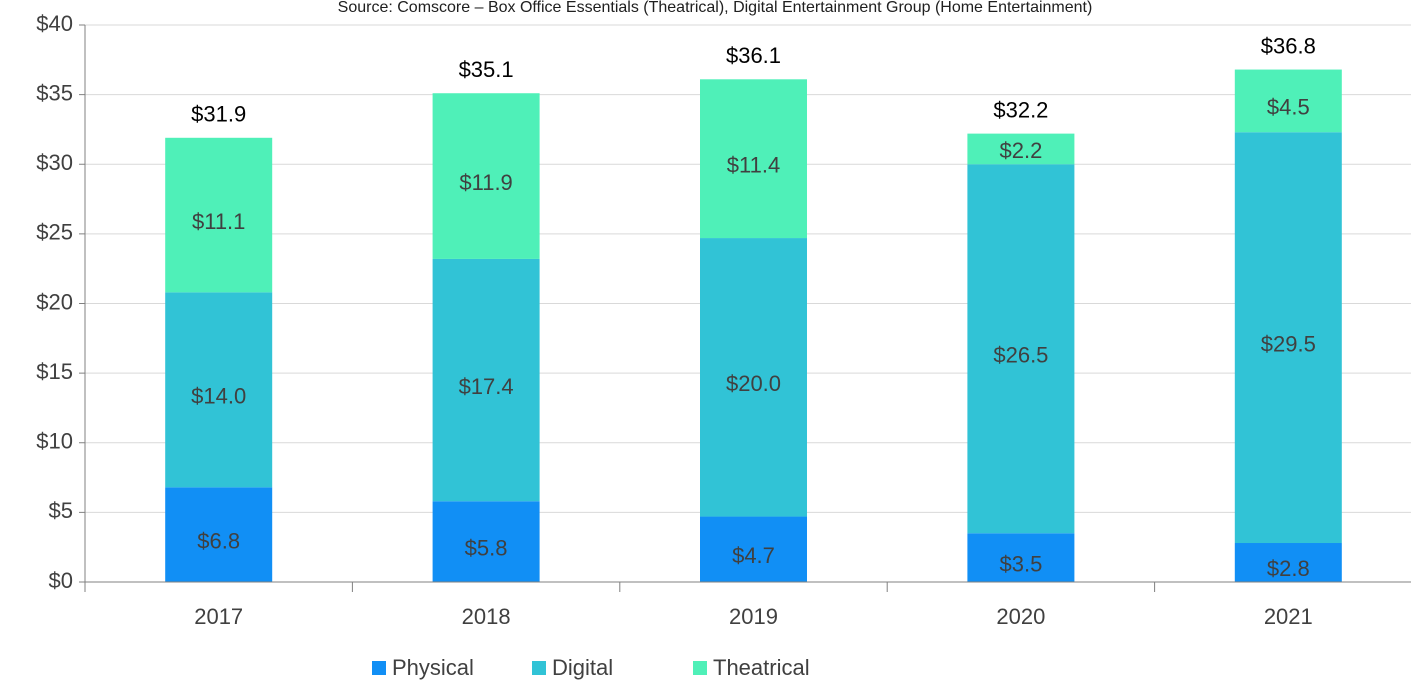 The height and width of the screenshot is (688, 1411). I want to click on data-label: $11.4, so click(753, 164).